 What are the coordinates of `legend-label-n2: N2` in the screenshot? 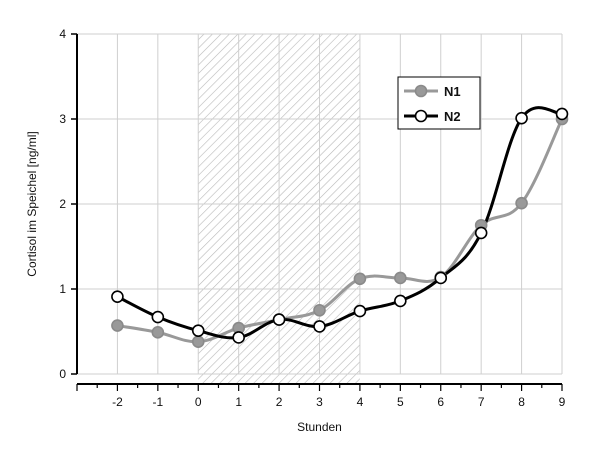 It's located at (452, 116).